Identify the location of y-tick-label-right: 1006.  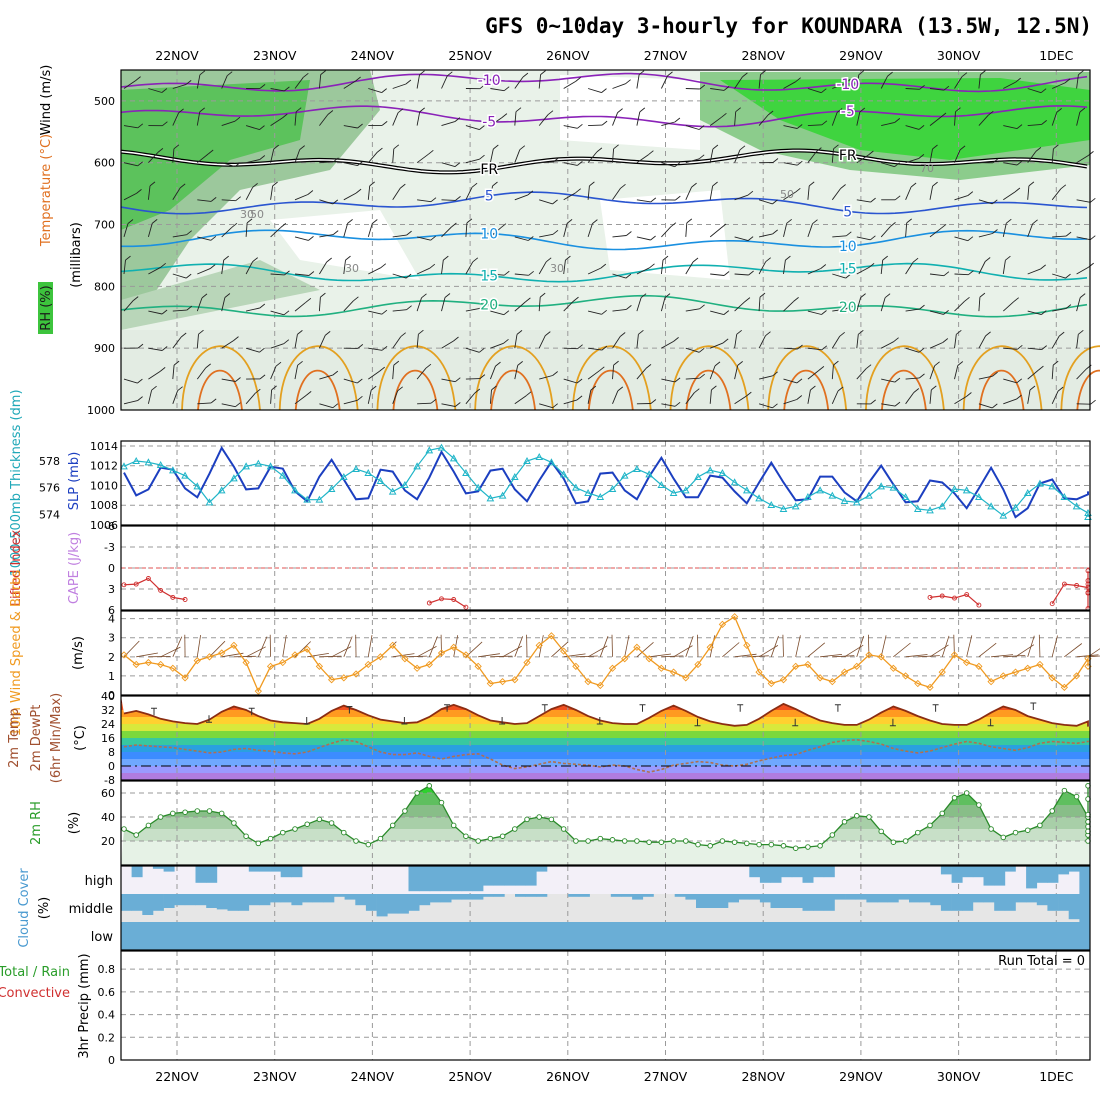
(104, 525).